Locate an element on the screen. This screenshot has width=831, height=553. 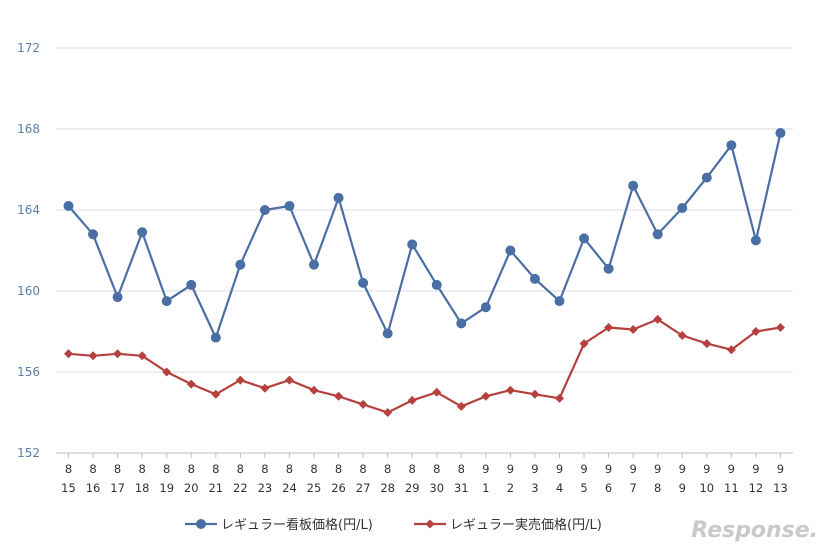
x-tick-label-day: 2 is located at coordinates (510, 488).